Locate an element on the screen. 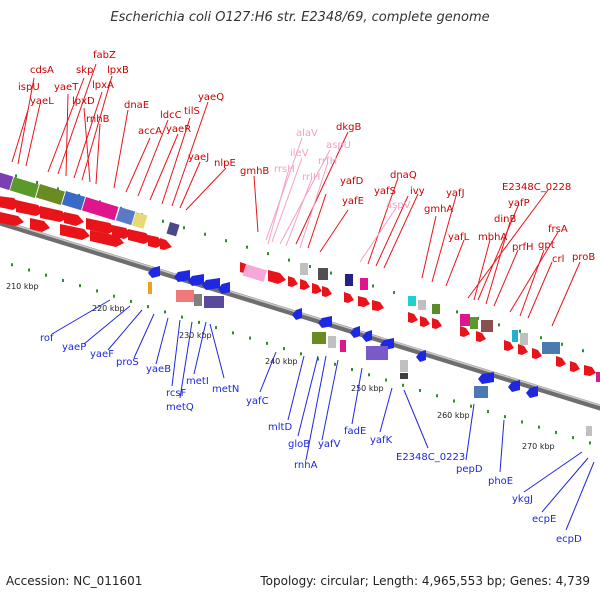 The image size is (600, 600). gene-label: lpxD is located at coordinates (83, 101).